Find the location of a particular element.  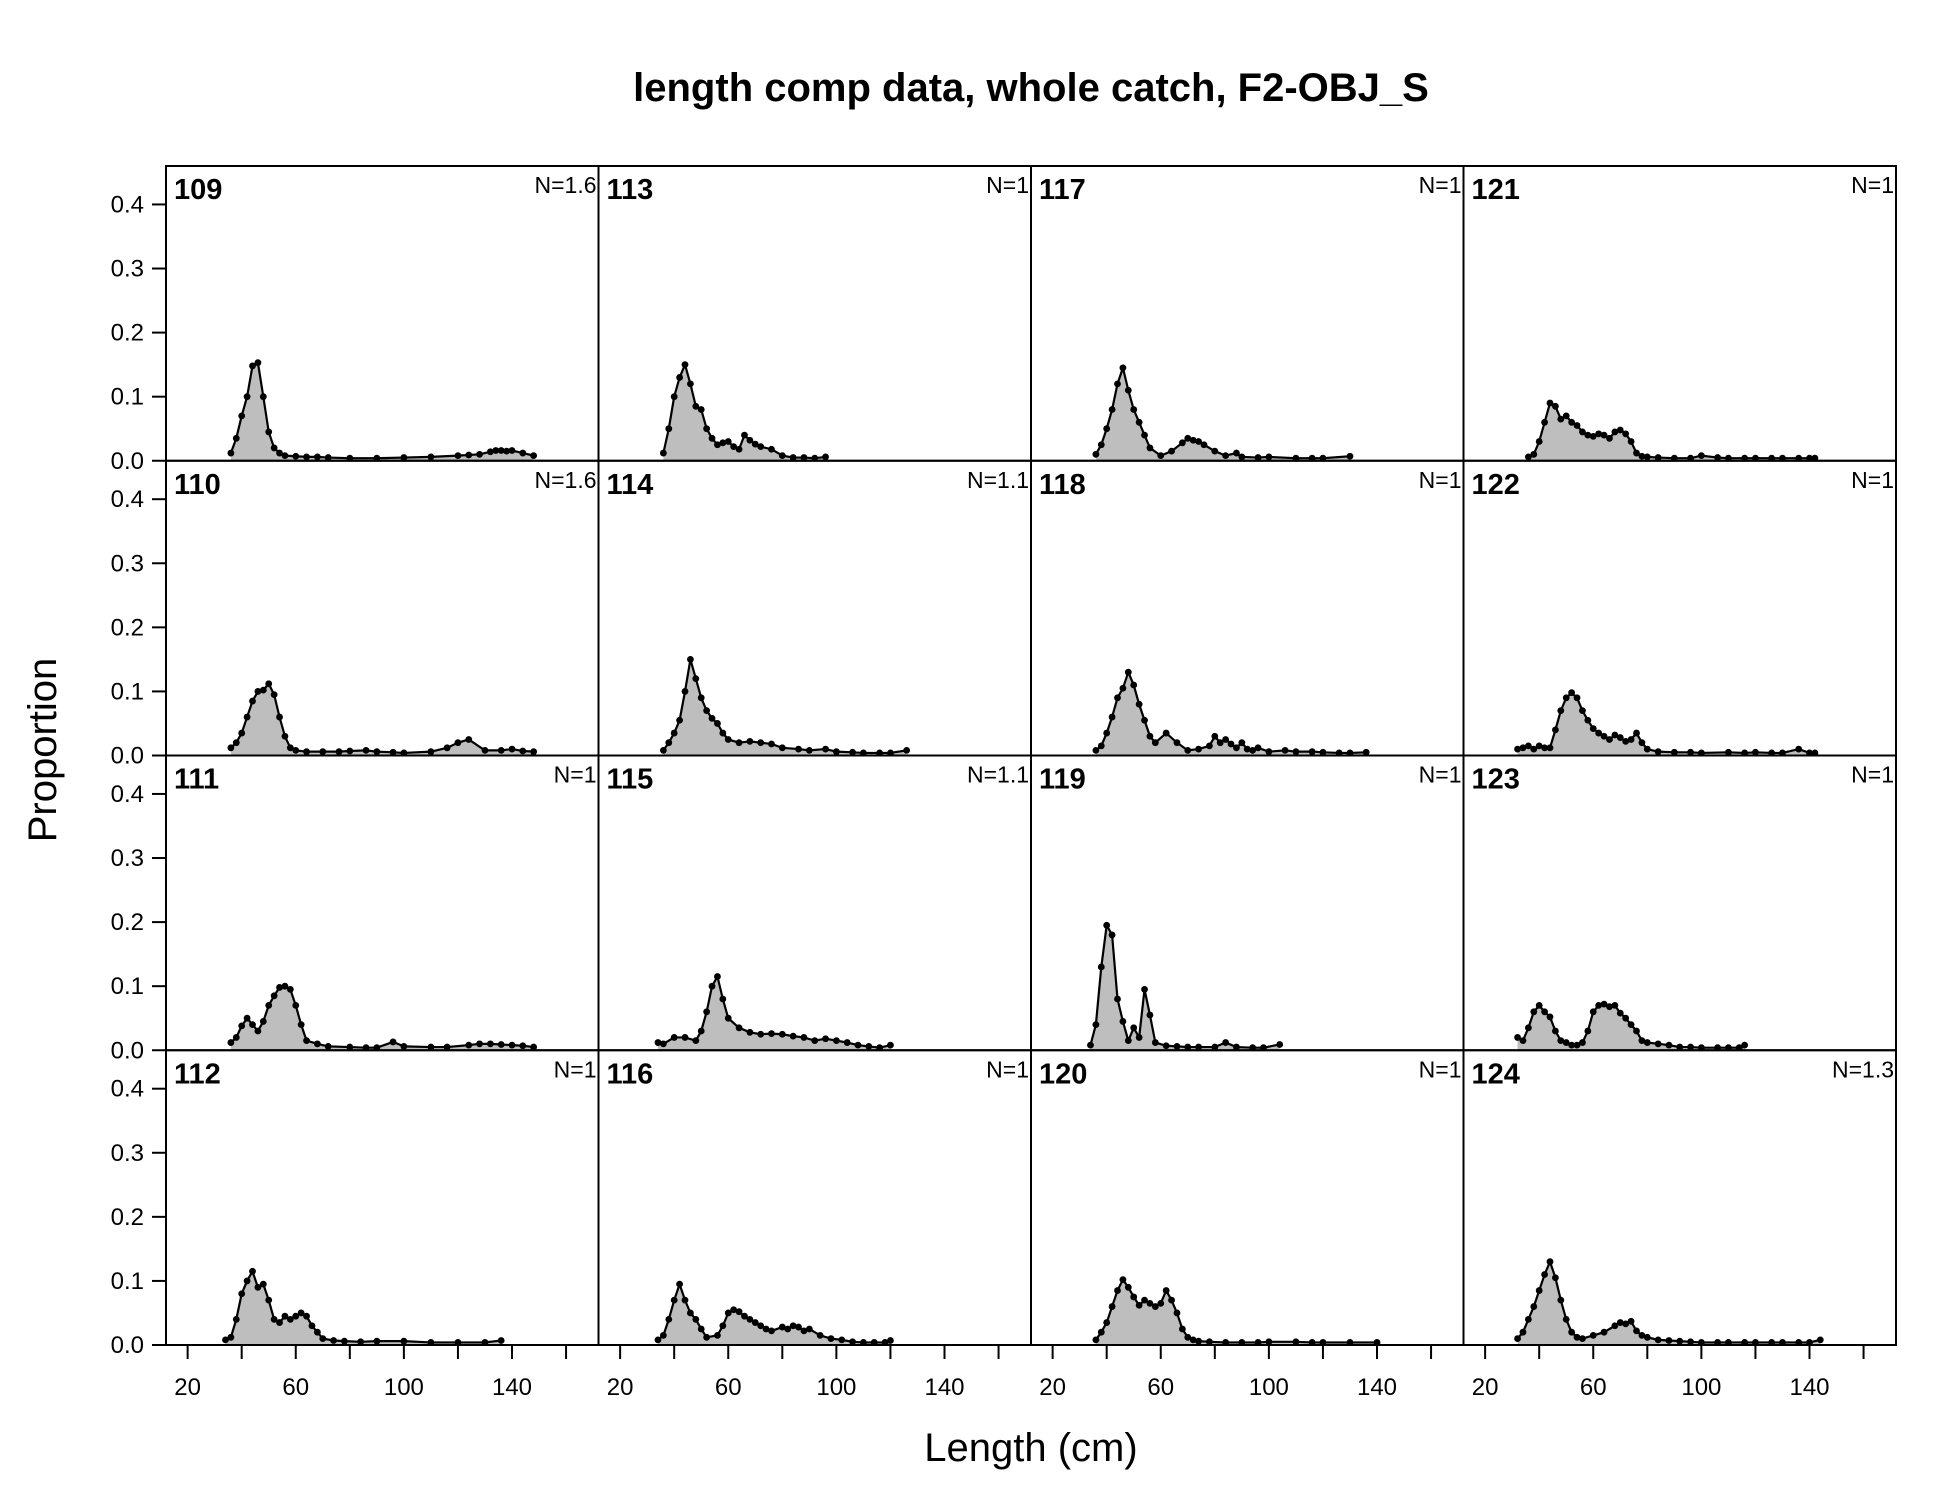

x-tick-label: 60 is located at coordinates (1593, 1387).